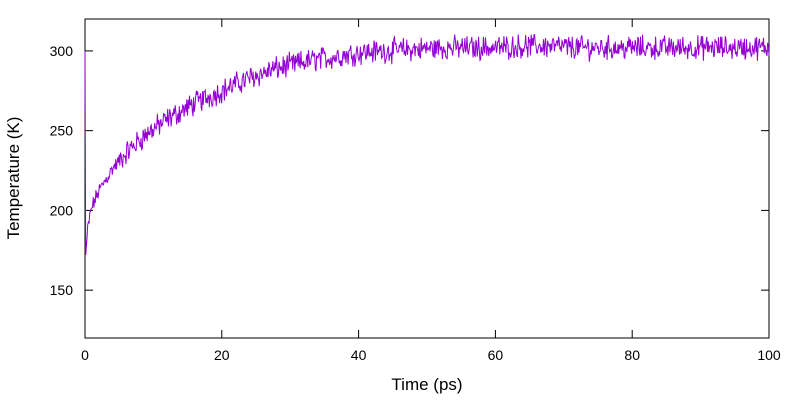 The image size is (800, 400). I want to click on x-axis-label: Time (ps), so click(426, 384).